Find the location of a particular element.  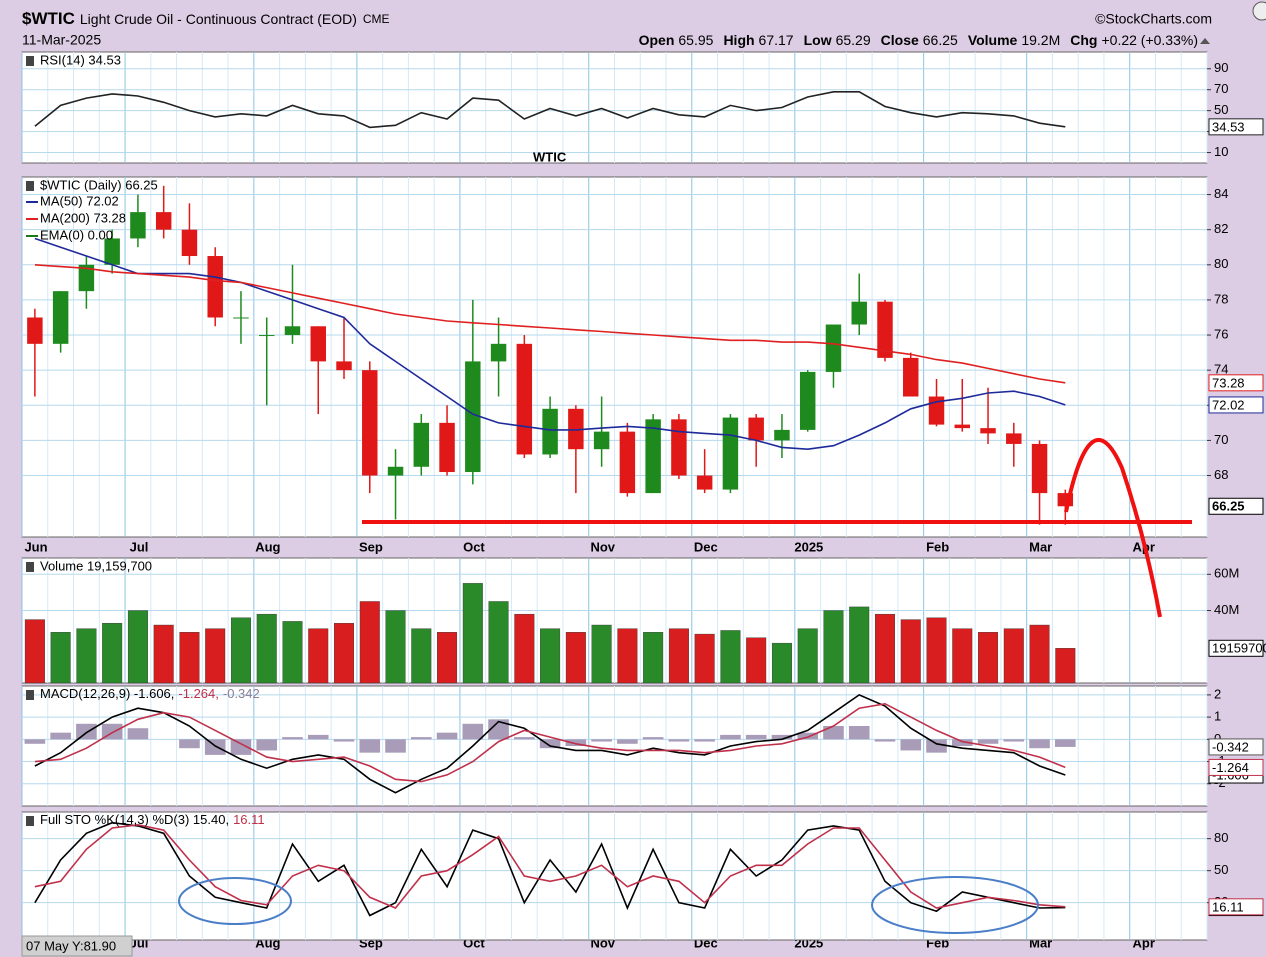

y-tick-label: 1 is located at coordinates (1217, 716).